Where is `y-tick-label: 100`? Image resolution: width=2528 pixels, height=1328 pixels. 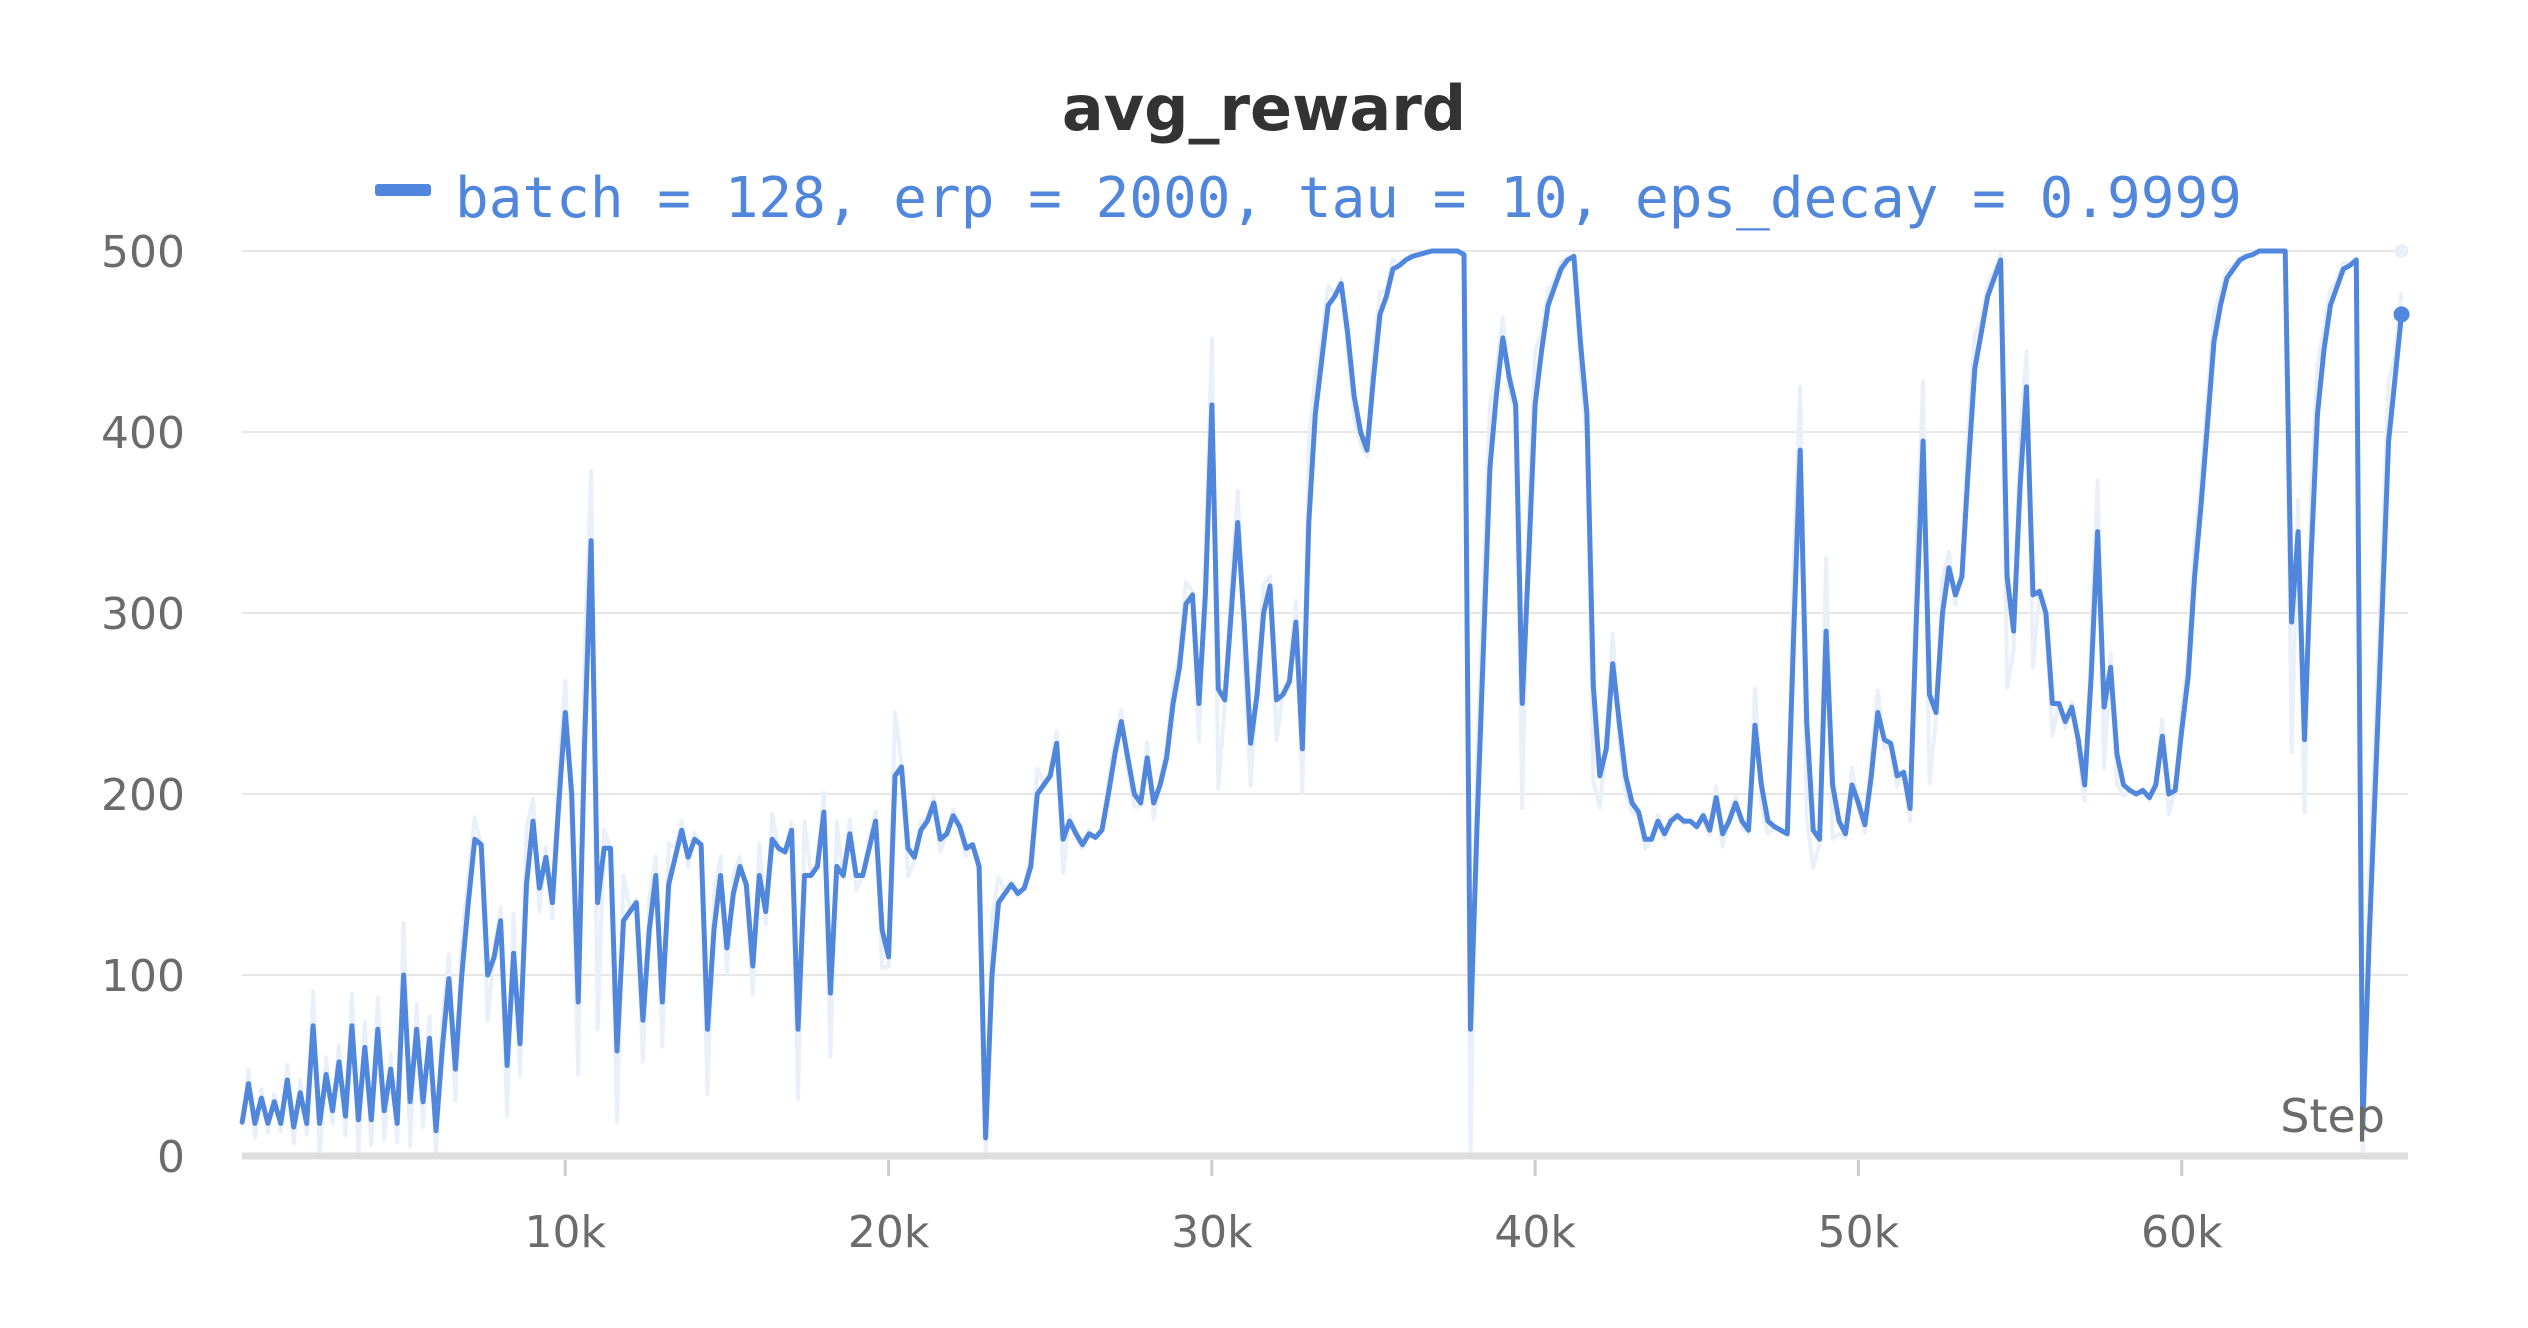
y-tick-label: 100 is located at coordinates (143, 976).